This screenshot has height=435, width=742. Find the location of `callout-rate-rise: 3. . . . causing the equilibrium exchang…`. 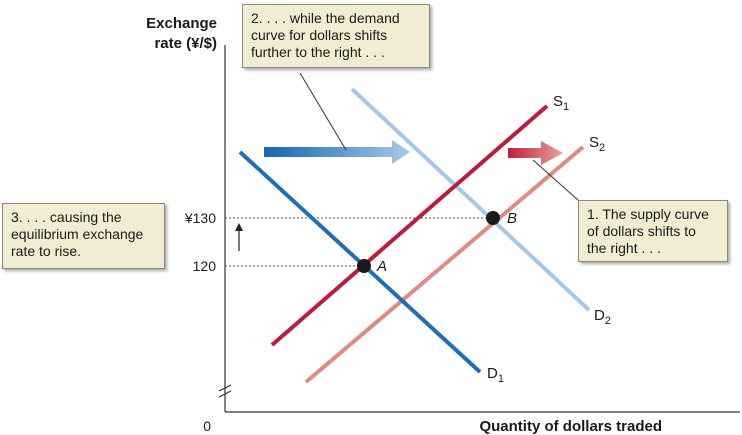

callout-rate-rise: 3. . . . causing the equilibrium exchang… is located at coordinates (83, 236).